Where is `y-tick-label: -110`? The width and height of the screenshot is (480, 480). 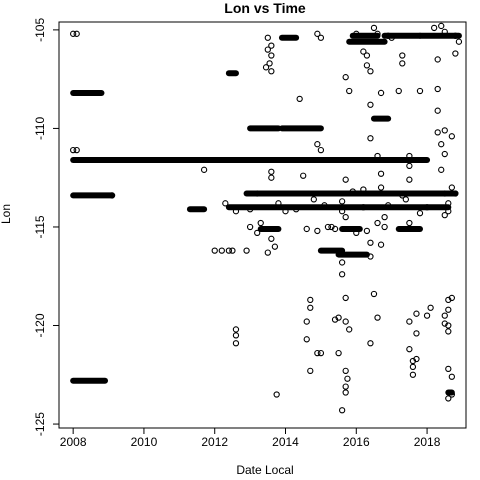
y-tick-label: -110 is located at coordinates (40, 128).